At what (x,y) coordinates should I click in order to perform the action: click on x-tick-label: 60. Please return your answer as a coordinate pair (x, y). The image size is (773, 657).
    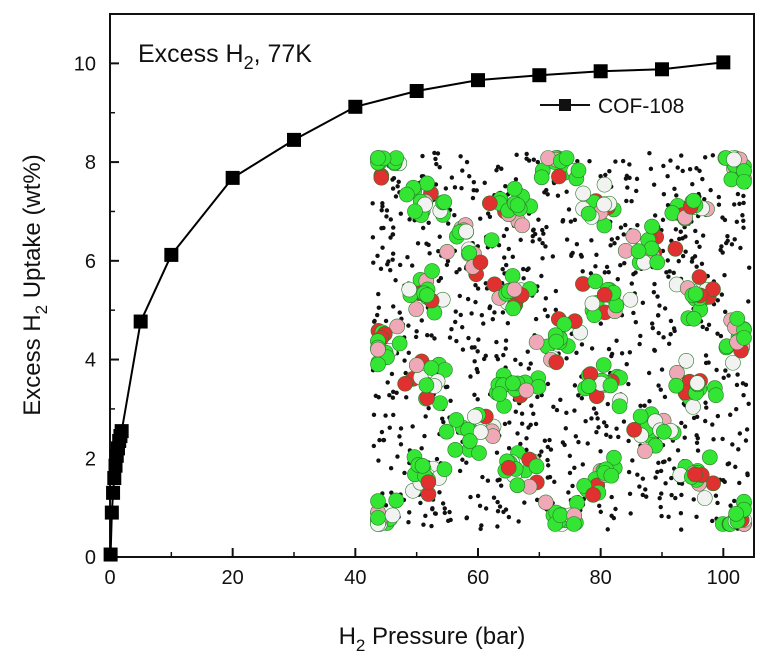
    Looking at the image, I should click on (478, 578).